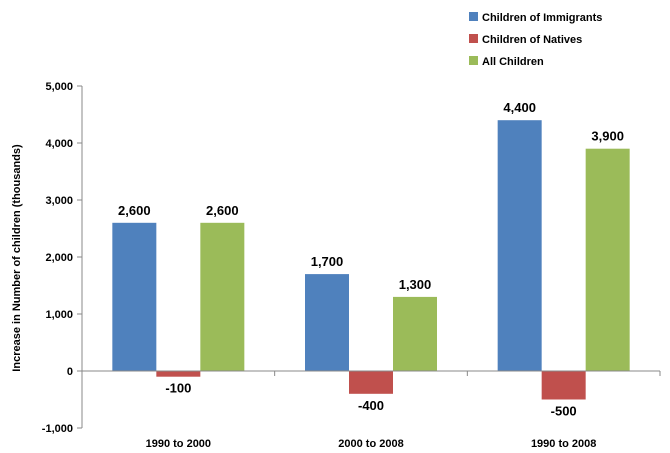 This screenshot has height=453, width=670. What do you see at coordinates (607, 136) in the screenshot?
I see `data-label: 3,900` at bounding box center [607, 136].